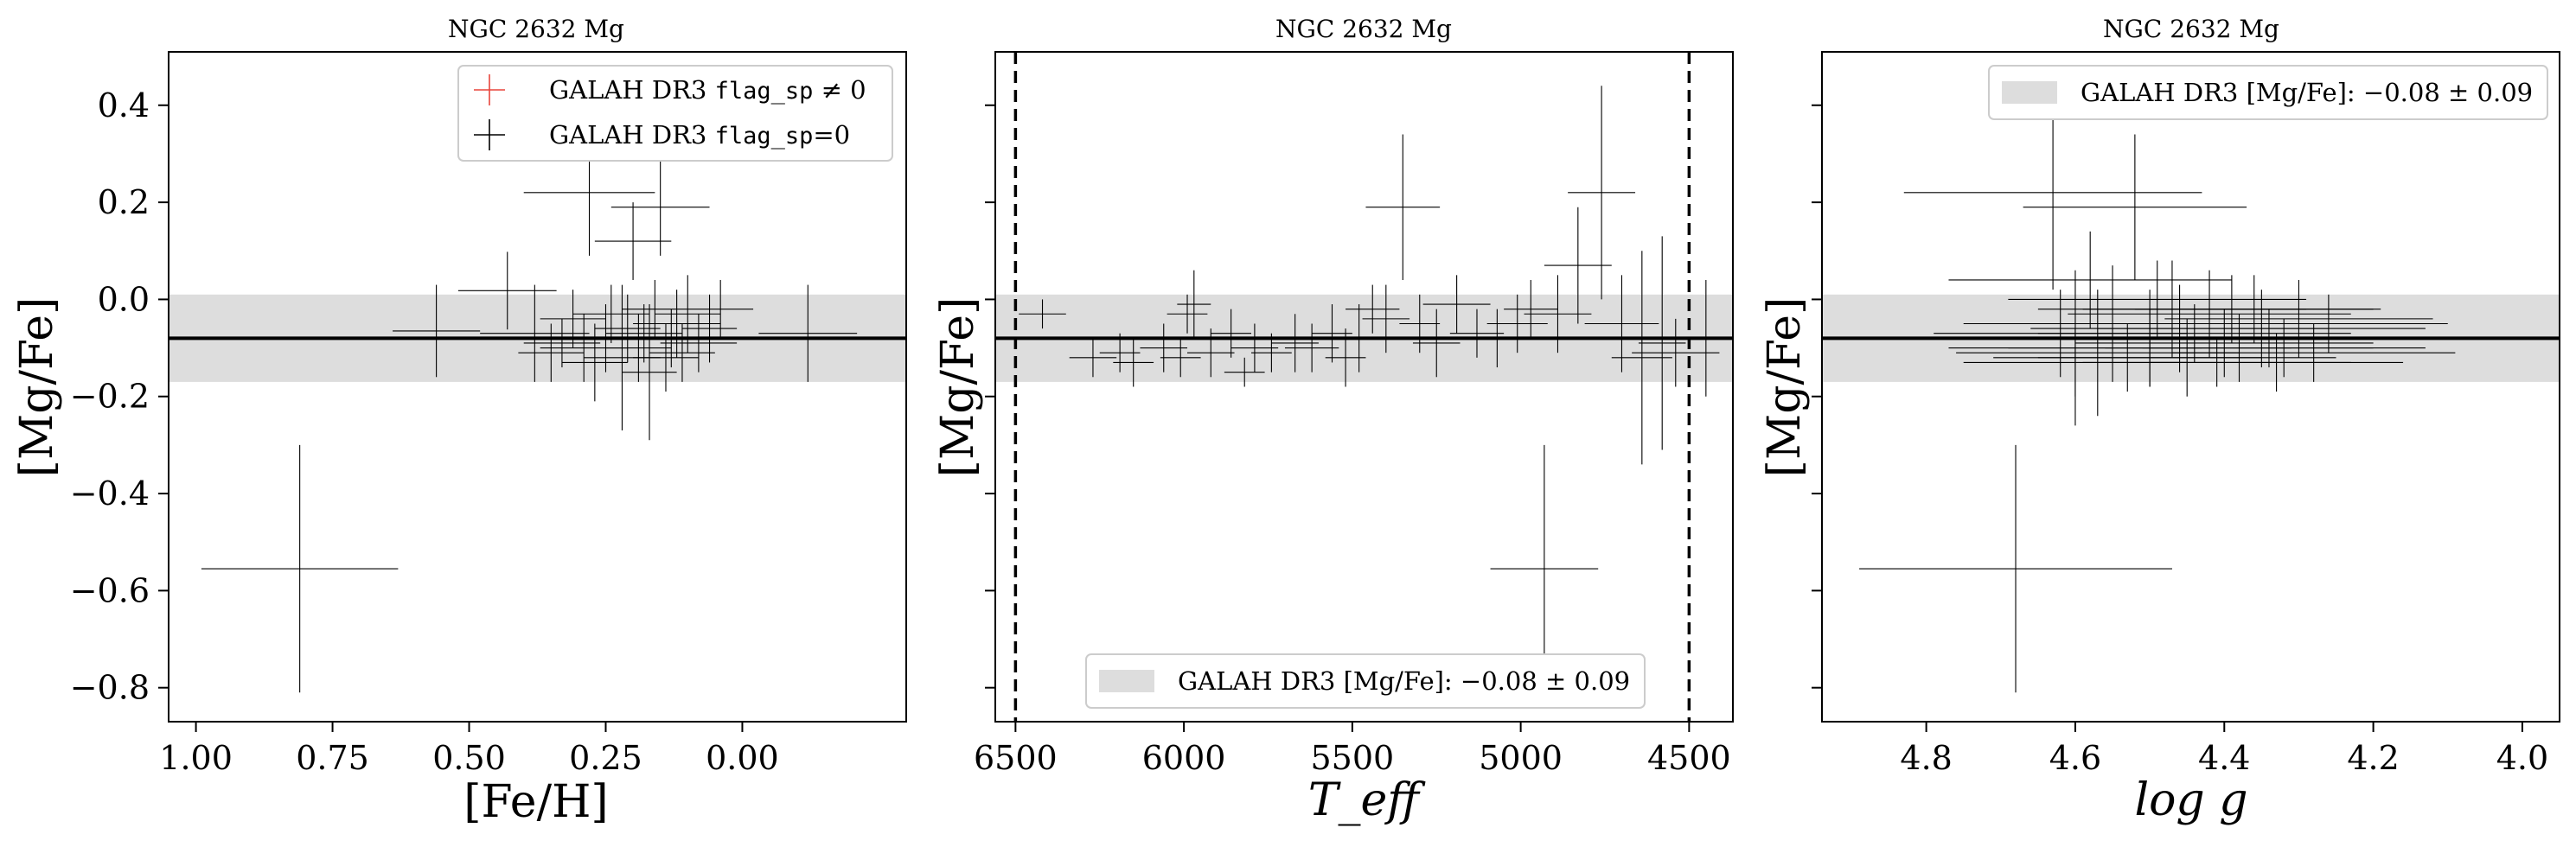  What do you see at coordinates (332, 758) in the screenshot?
I see `x-tick-label: 0.75` at bounding box center [332, 758].